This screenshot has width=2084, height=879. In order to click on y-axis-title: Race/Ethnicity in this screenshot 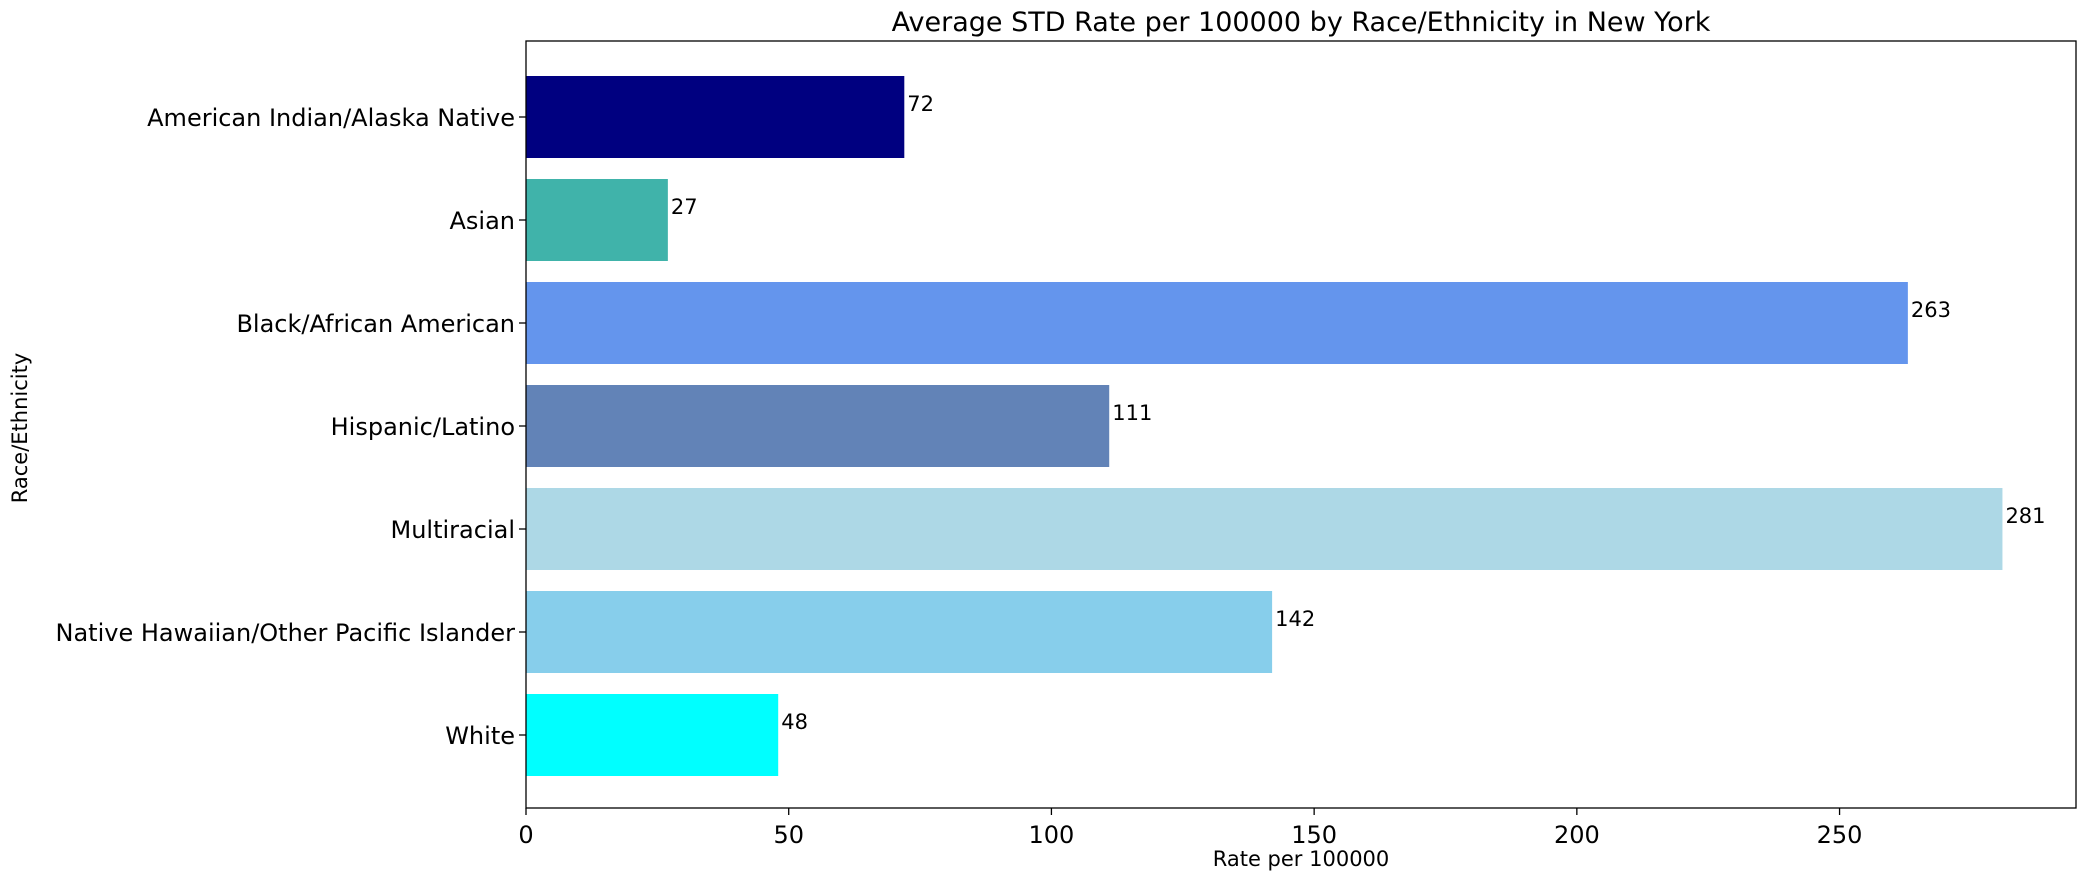, I will do `click(20, 428)`.